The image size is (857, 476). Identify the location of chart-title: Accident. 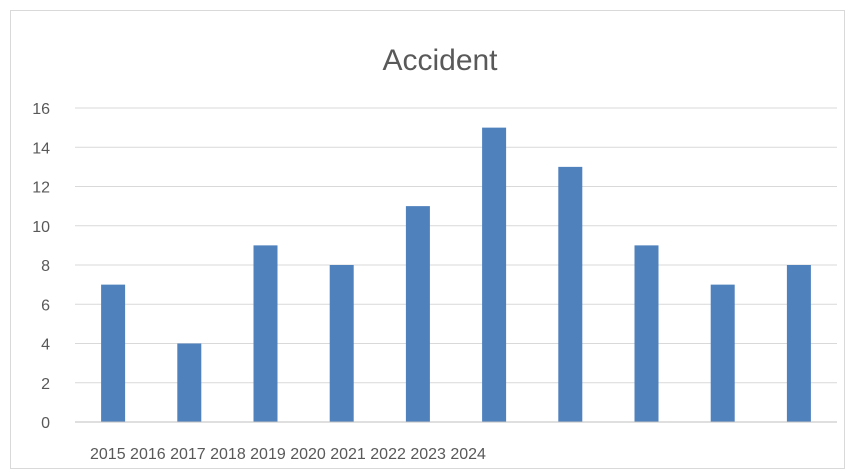
(440, 60).